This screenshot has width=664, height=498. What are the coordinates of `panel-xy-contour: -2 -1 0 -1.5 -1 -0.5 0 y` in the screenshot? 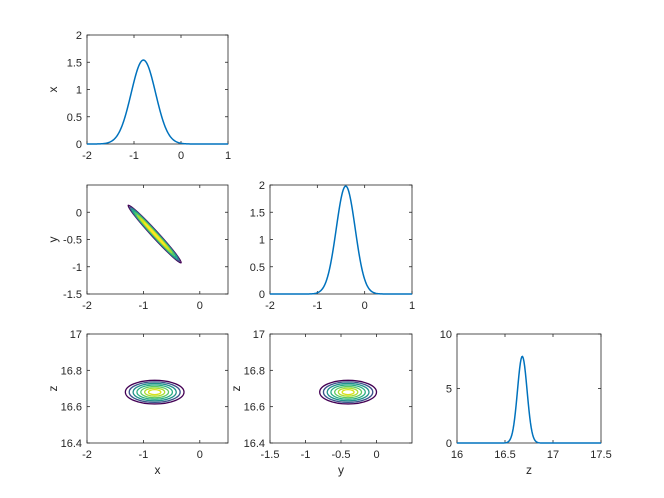 It's located at (137, 248).